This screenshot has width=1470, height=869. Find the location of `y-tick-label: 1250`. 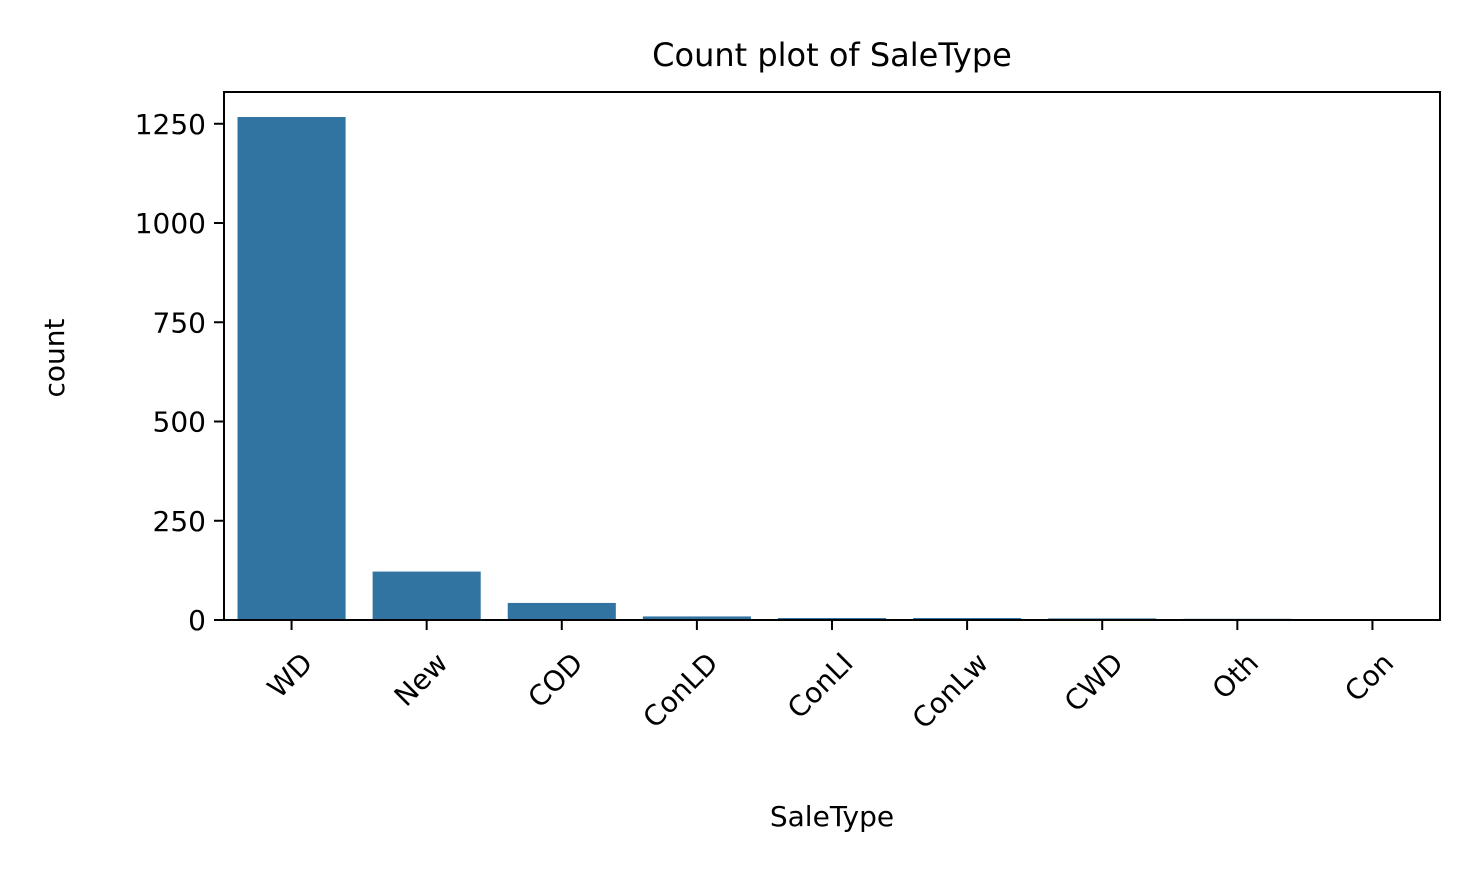

y-tick-label: 1250 is located at coordinates (170, 124).